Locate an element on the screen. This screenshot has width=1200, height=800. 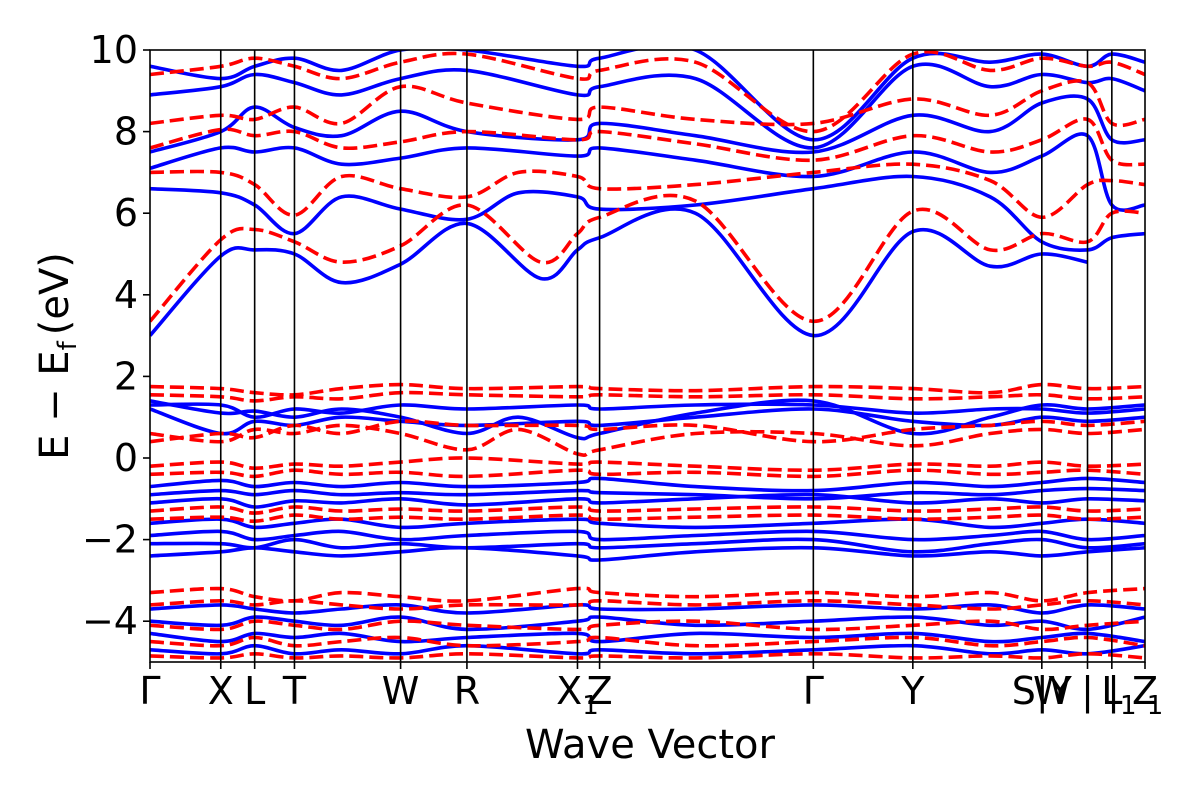
y-tick-label: 4 is located at coordinates (126, 295).